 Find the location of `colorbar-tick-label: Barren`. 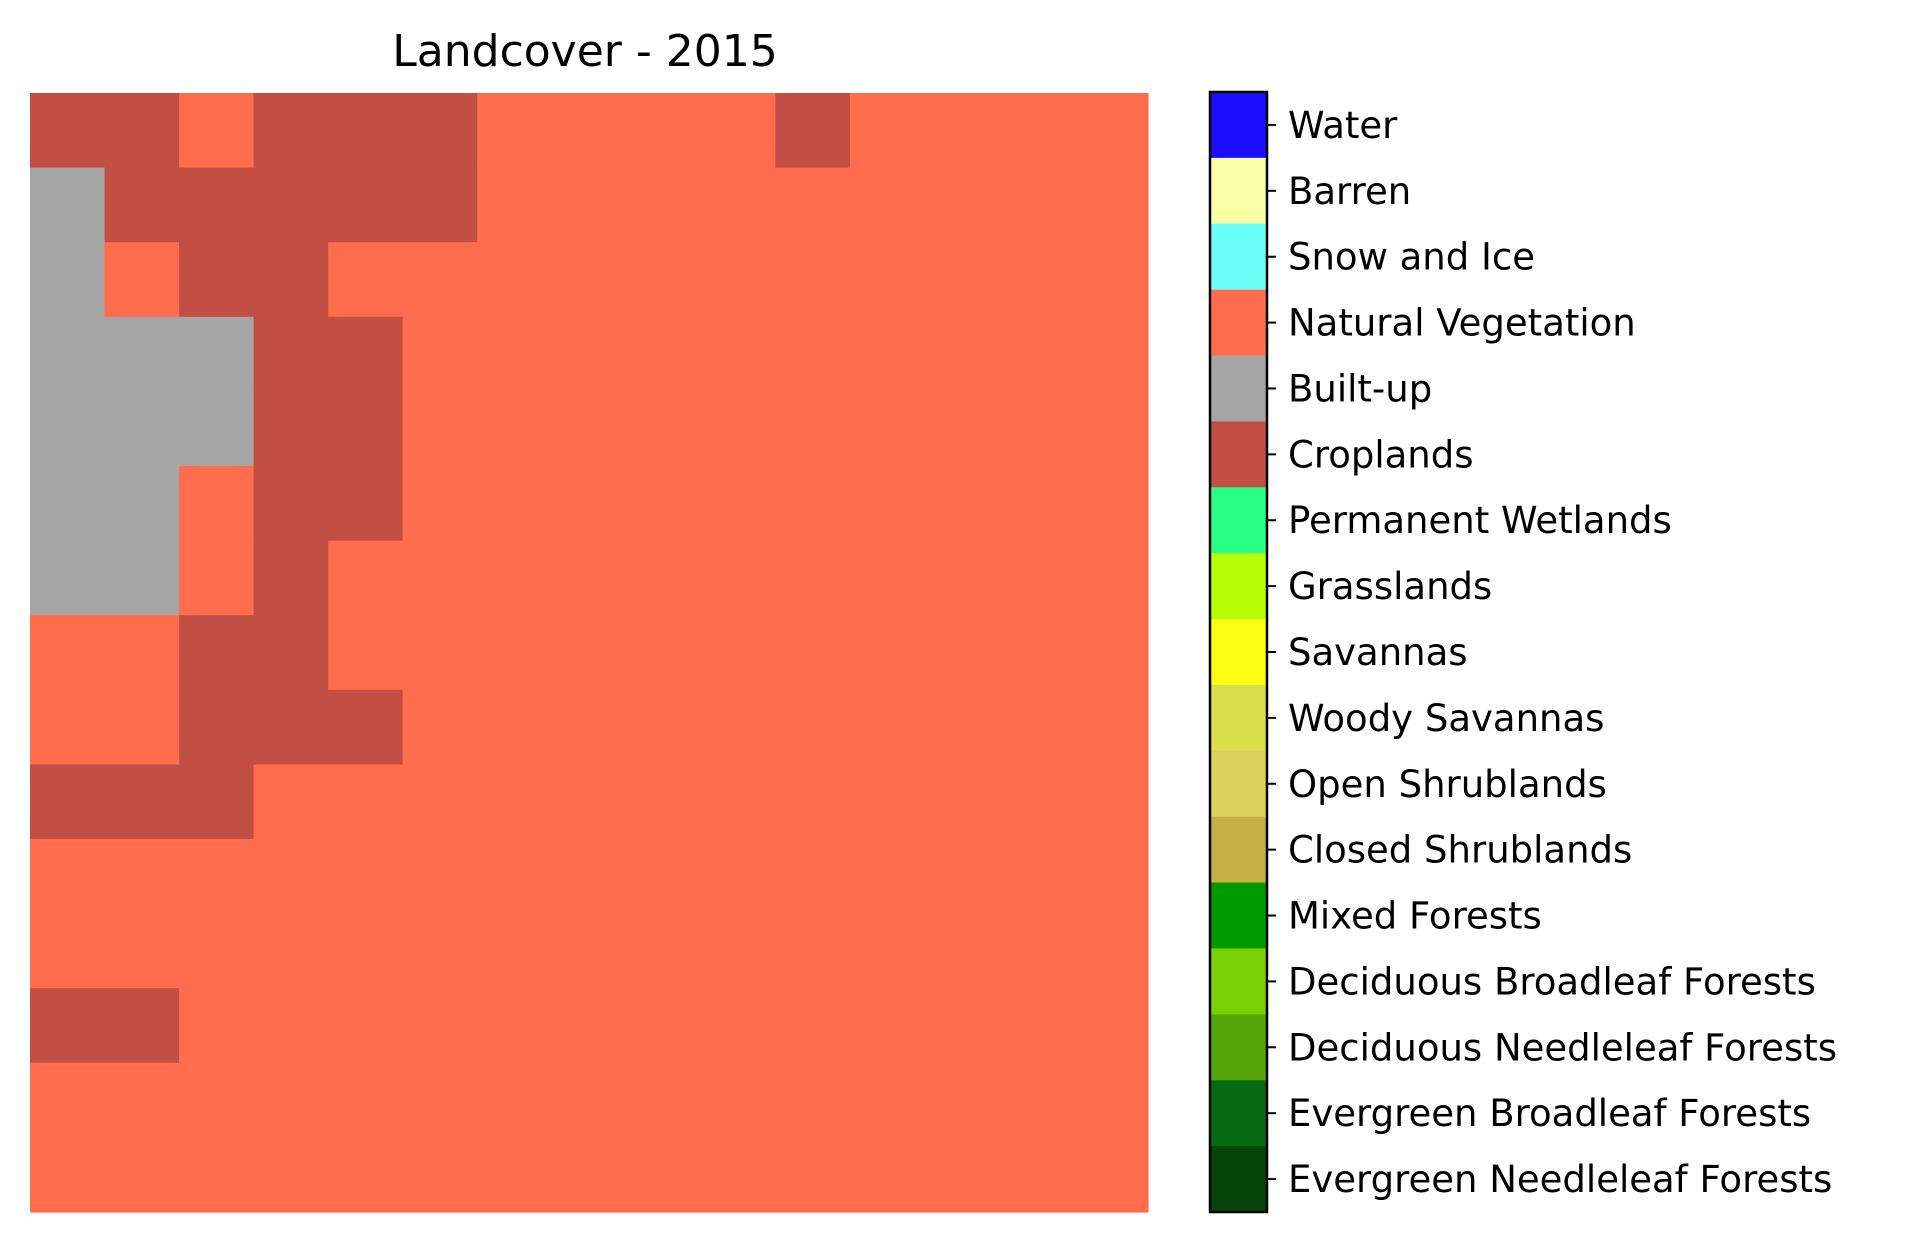

colorbar-tick-label: Barren is located at coordinates (1349, 191).